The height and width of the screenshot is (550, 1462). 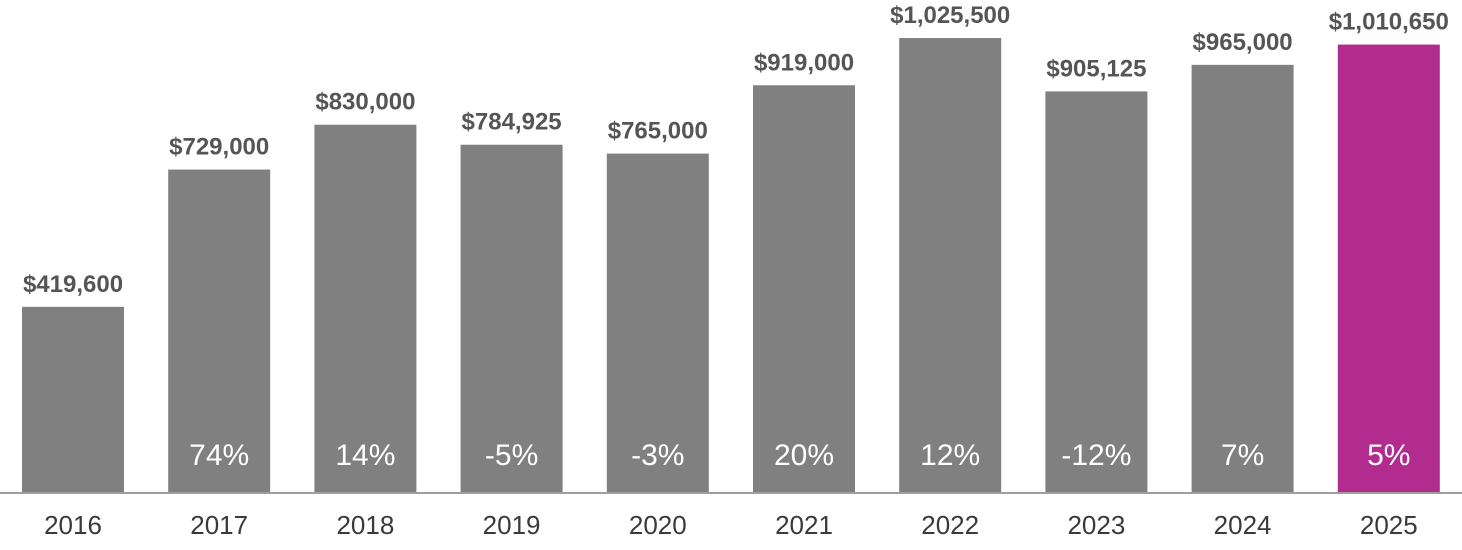 I want to click on x-tick-label-2025: 2025, so click(x=1389, y=525).